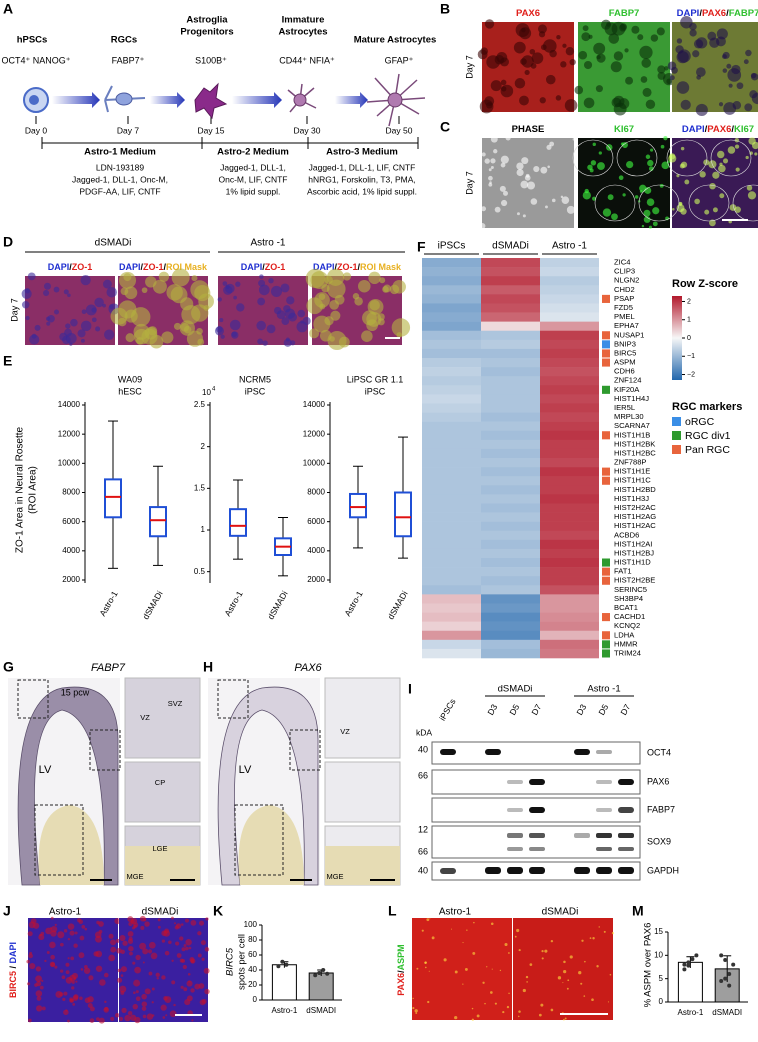 The image size is (758, 1042). Describe the element at coordinates (632, 434) in the screenshot. I see `gene-label: HIST1H1B` at that location.